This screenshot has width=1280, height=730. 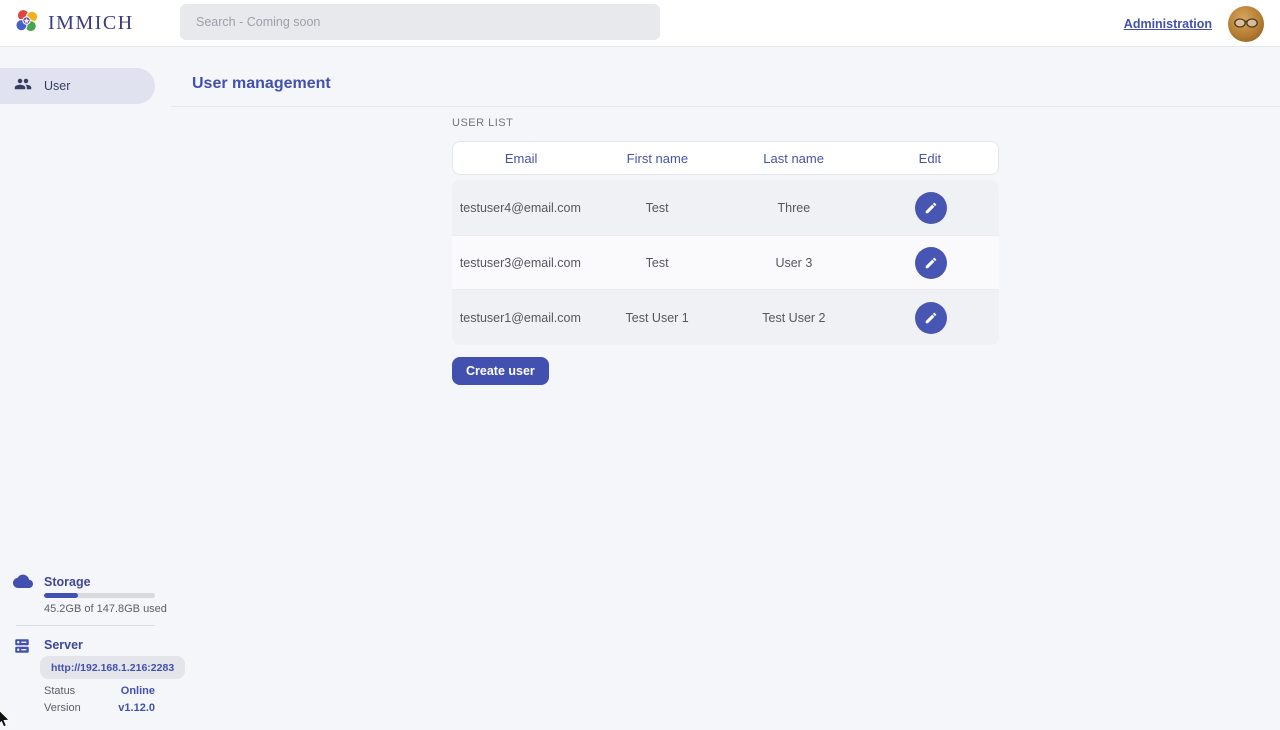 What do you see at coordinates (1167, 23) in the screenshot?
I see `administration-link: Administration` at bounding box center [1167, 23].